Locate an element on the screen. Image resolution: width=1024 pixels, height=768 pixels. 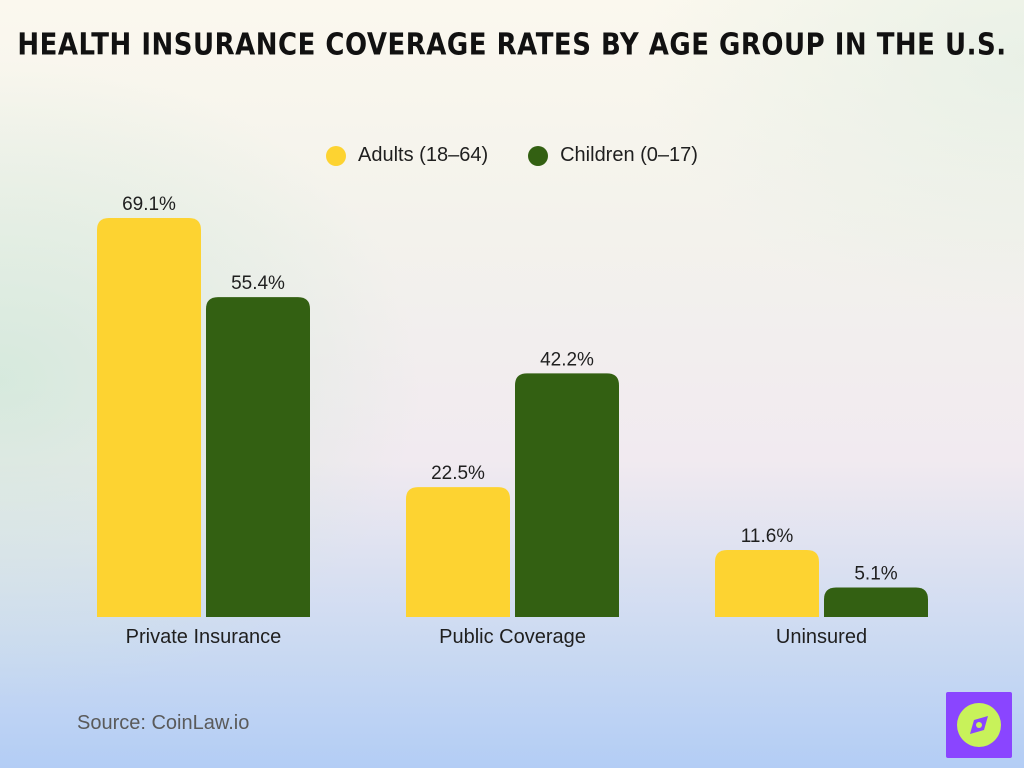
data-label-adults-0: 69.1% is located at coordinates (149, 204).